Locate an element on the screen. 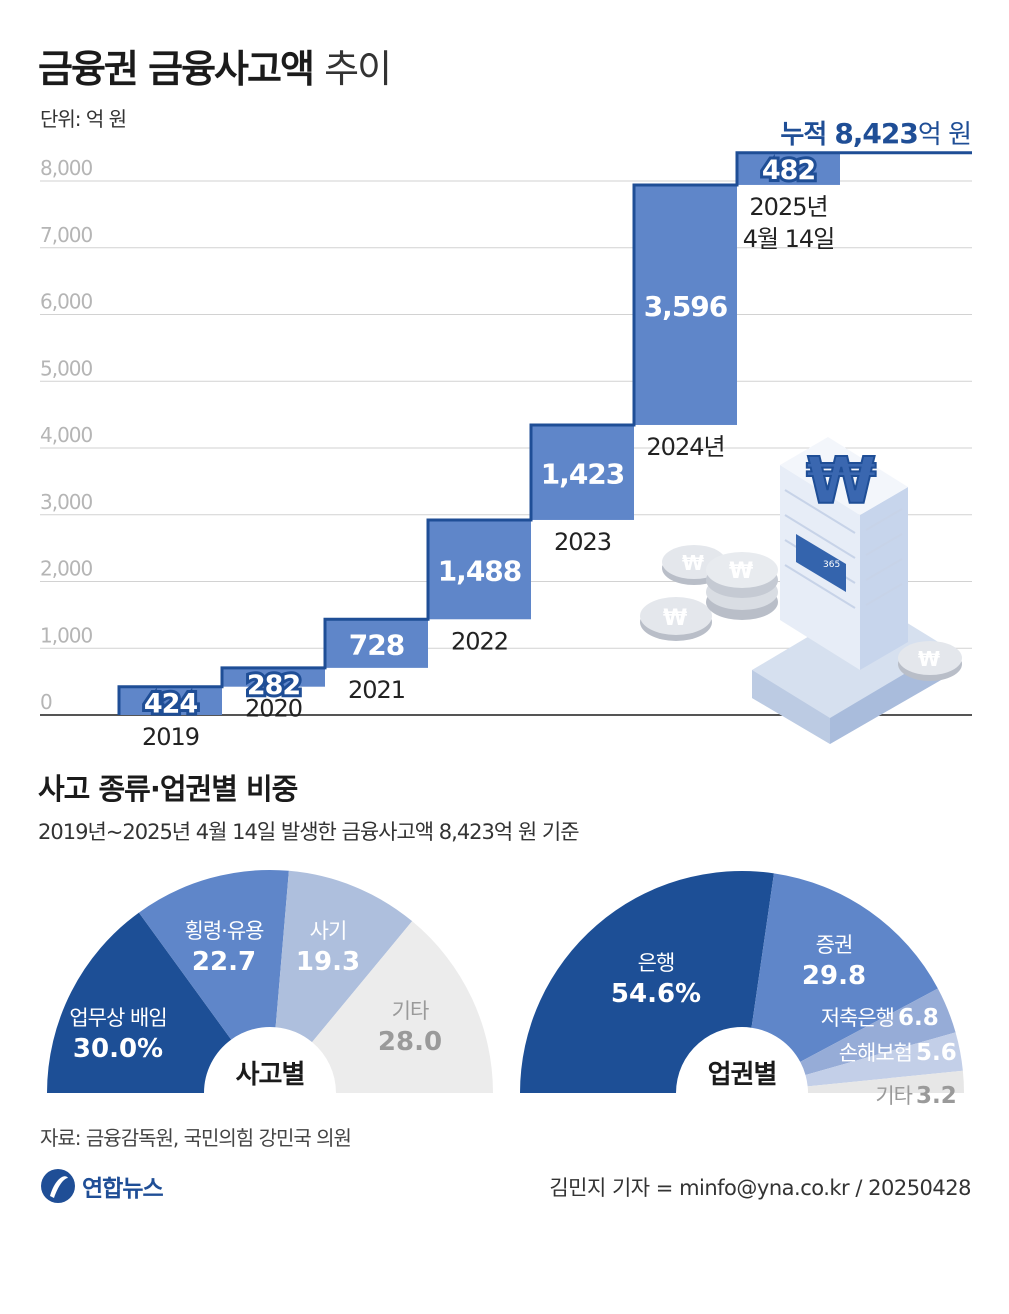 This screenshot has height=1314, width=1009. category-label: 2022 is located at coordinates (479, 641).